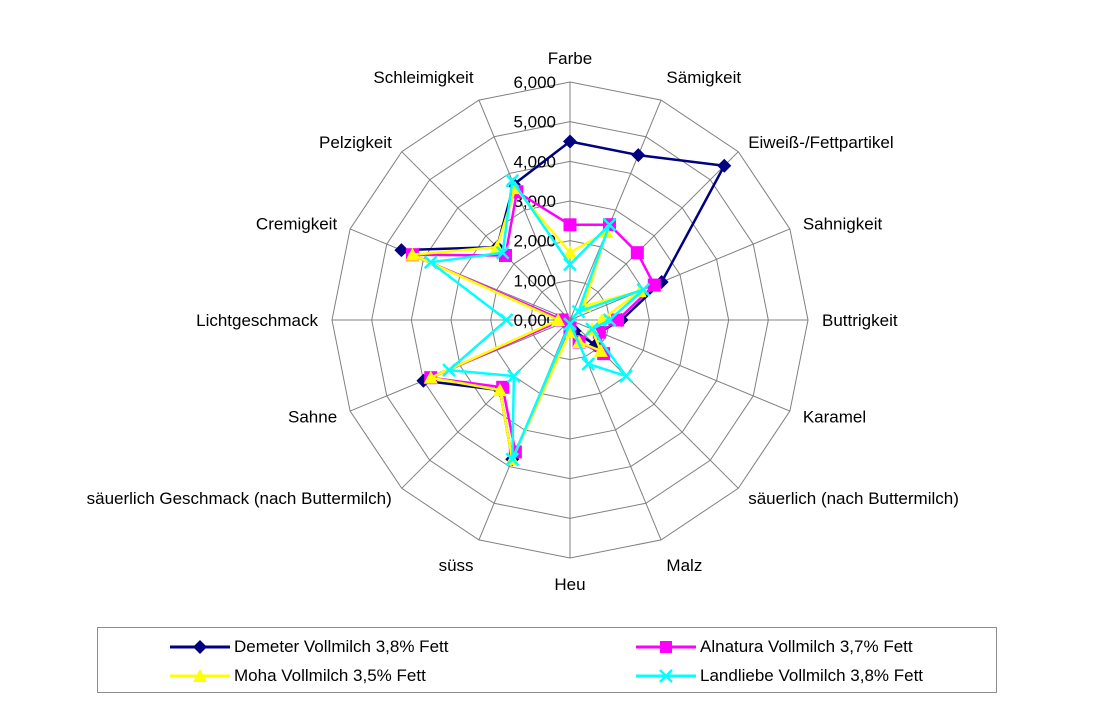 The height and width of the screenshot is (724, 1118). I want to click on tick-label: 4,000, so click(534, 161).